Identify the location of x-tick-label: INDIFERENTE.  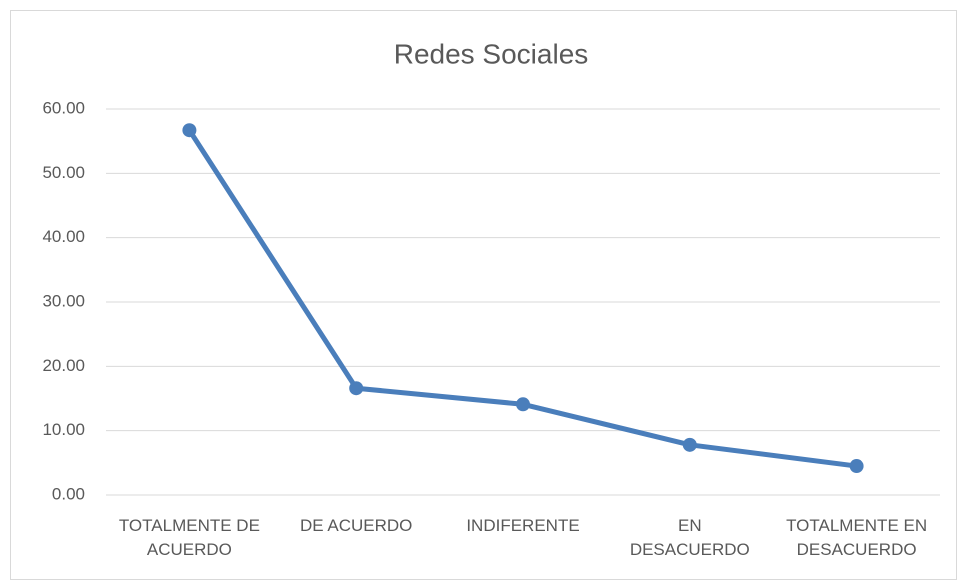
(523, 525).